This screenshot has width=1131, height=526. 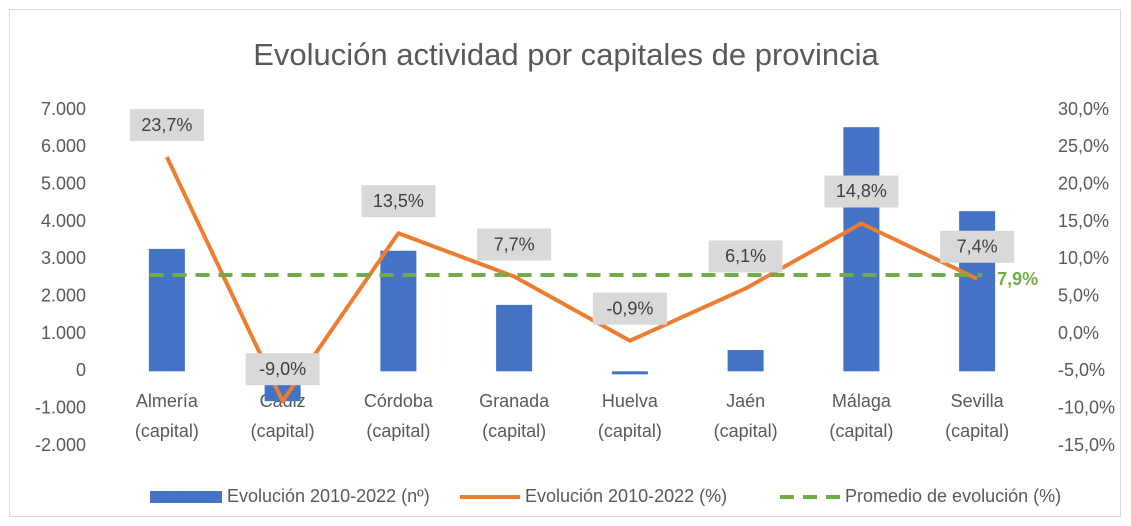 What do you see at coordinates (514, 401) in the screenshot?
I see `x-tick-label-line: Granada` at bounding box center [514, 401].